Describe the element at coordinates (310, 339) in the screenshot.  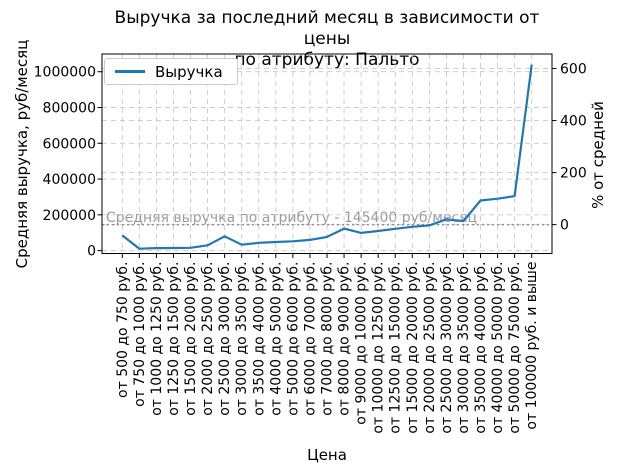
I see `x-tick-label: от 6000 до 7000 руб.` at that location.